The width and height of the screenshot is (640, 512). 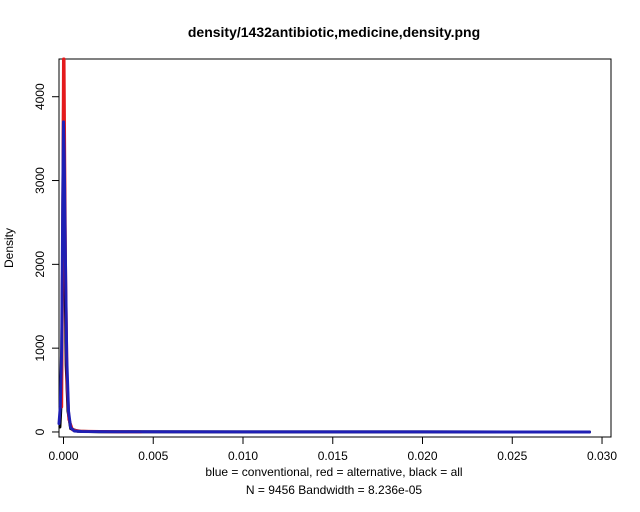 I want to click on x-axis: 0.000 0.005 0.010 0.015 0.020 0.025 0.030, so click(x=332, y=449).